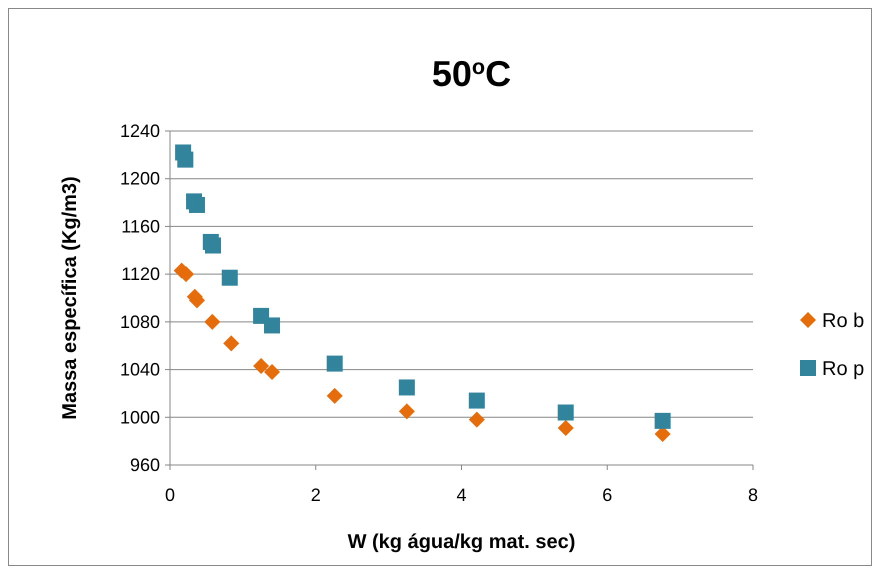 This screenshot has height=574, width=880. What do you see at coordinates (140, 178) in the screenshot?
I see `y-tick-label: 1200` at bounding box center [140, 178].